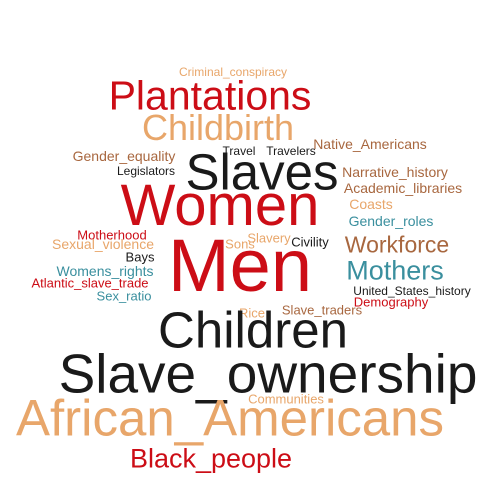 The image size is (500, 503). I want to click on word-children: Children, so click(253, 330).